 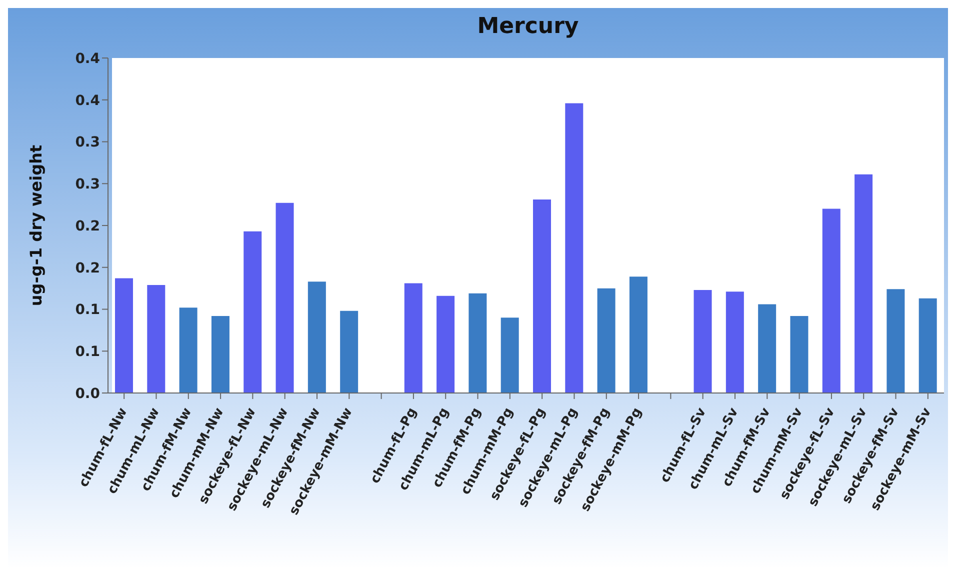 I want to click on y-tick-label: 0.0, so click(x=87, y=394).